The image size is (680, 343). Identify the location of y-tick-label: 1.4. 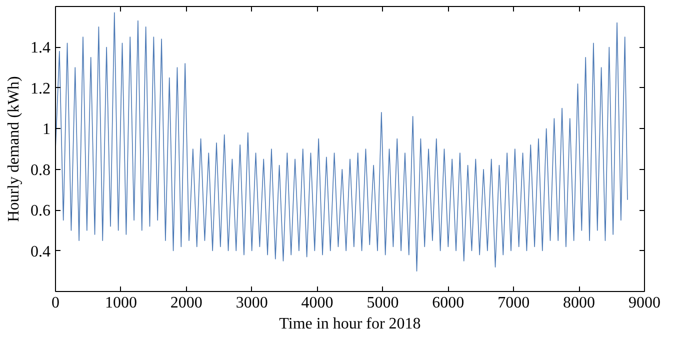
(40, 48).